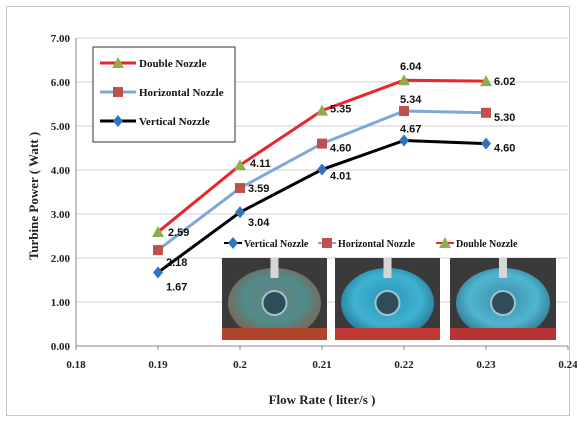  Describe the element at coordinates (260, 164) in the screenshot. I see `data-label: 4.11` at that location.